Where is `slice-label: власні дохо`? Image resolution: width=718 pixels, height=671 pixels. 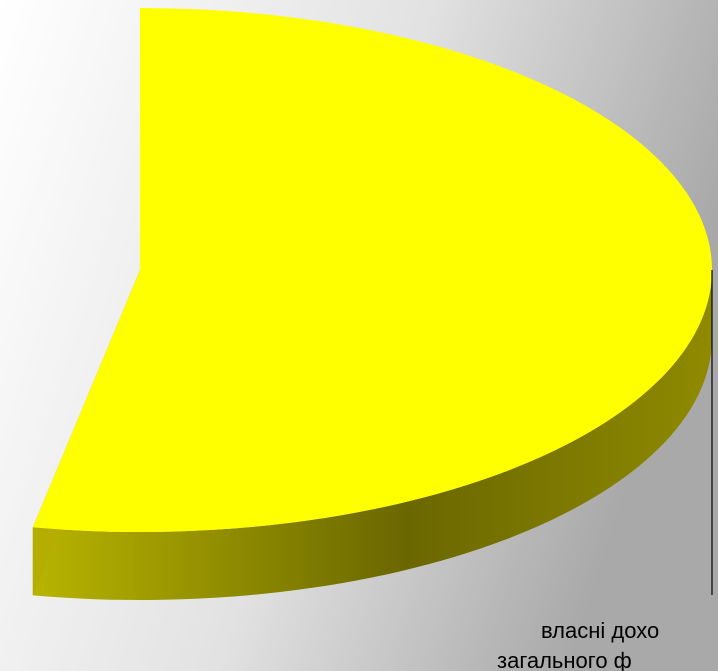
slice-label: власні дохо is located at coordinates (600, 630).